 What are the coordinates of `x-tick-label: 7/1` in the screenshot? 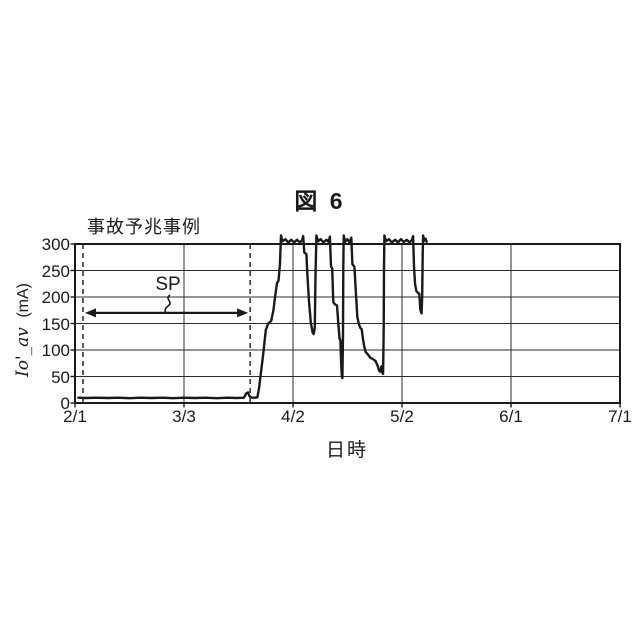 It's located at (620, 416).